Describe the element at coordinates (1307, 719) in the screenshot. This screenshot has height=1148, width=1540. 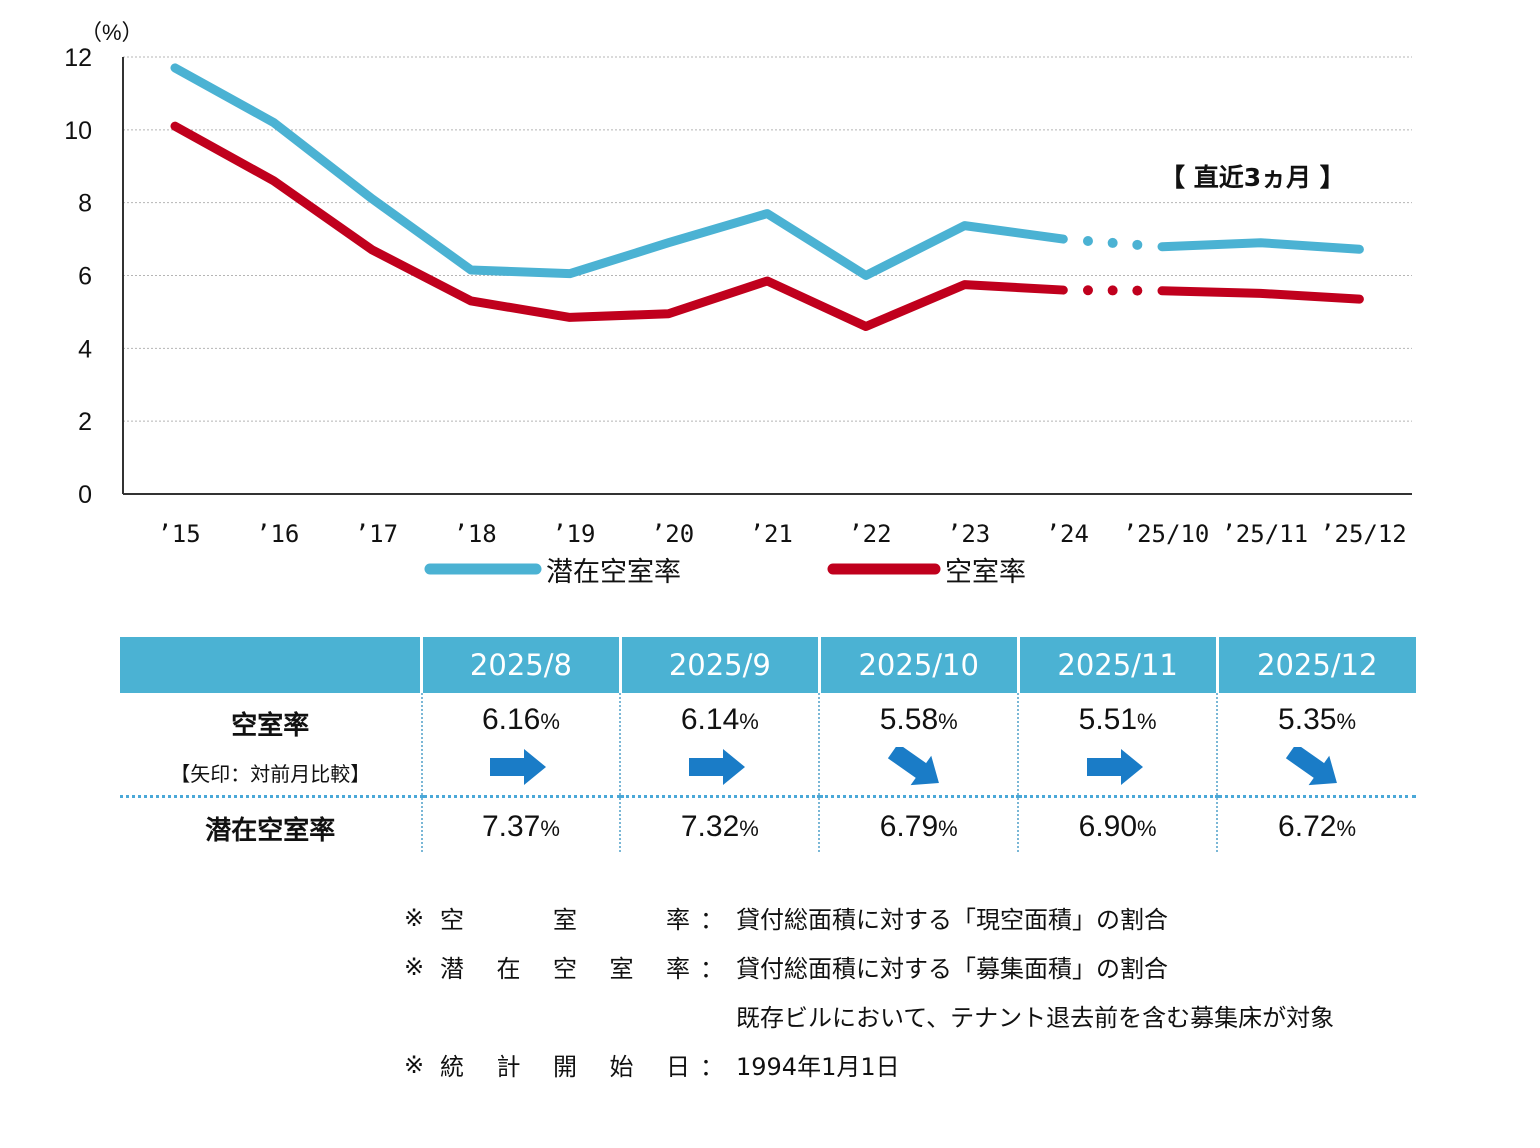
I see `vacancy-value: 5.35` at that location.